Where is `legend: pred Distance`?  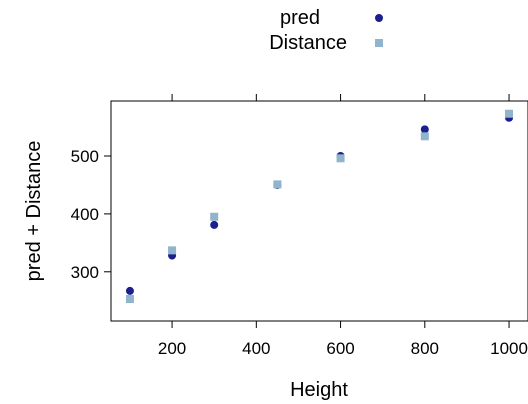
legend: pred Distance is located at coordinates (326, 30).